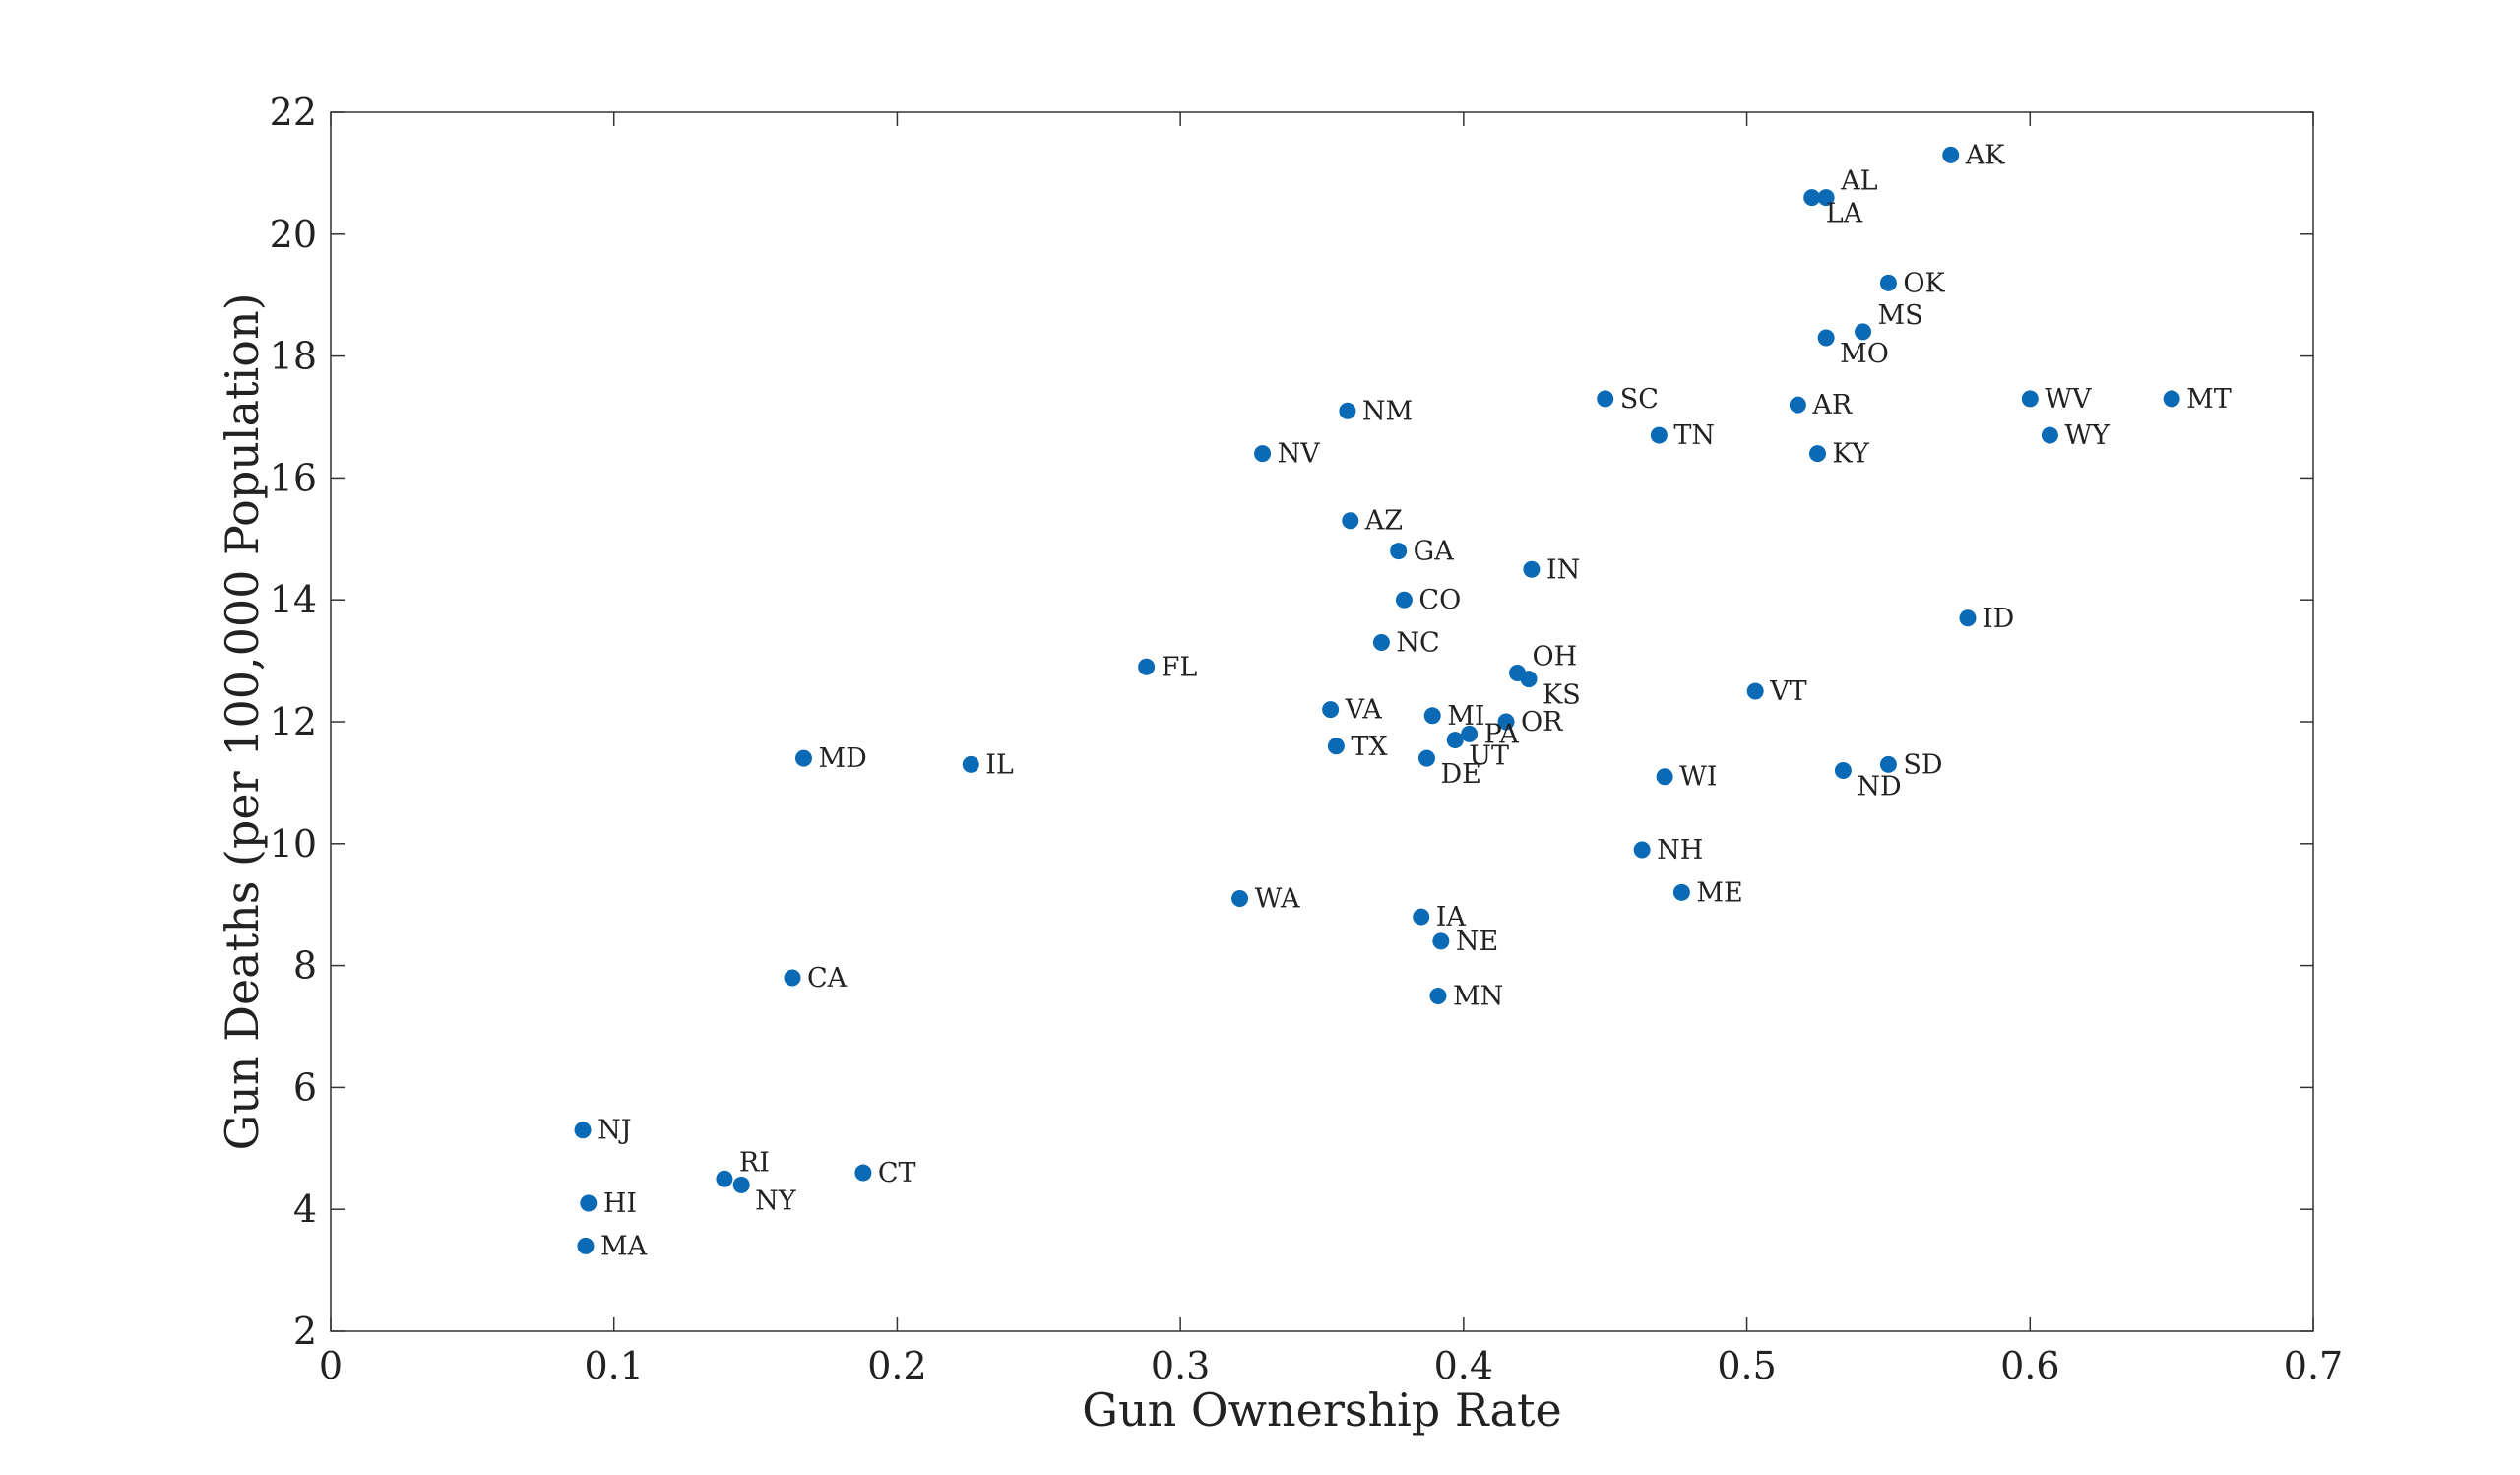  Describe the element at coordinates (2068, 399) in the screenshot. I see `point-label: WV` at that location.